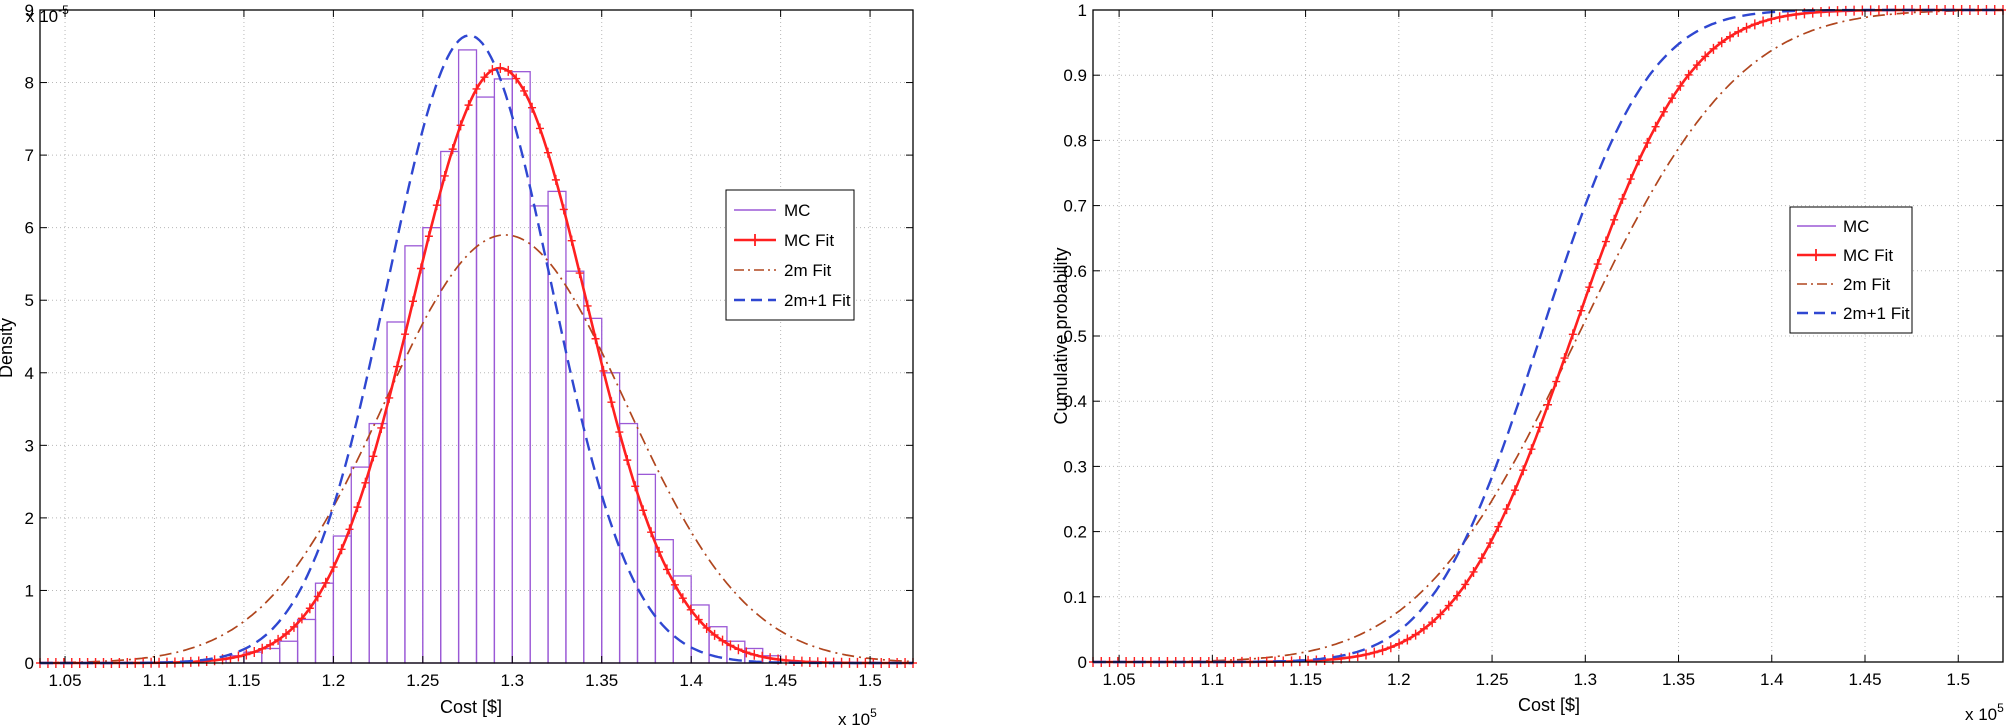 This screenshot has height=727, width=2006. What do you see at coordinates (1867, 284) in the screenshot?
I see `legend-label-2m-fit: 2m Fit` at bounding box center [1867, 284].